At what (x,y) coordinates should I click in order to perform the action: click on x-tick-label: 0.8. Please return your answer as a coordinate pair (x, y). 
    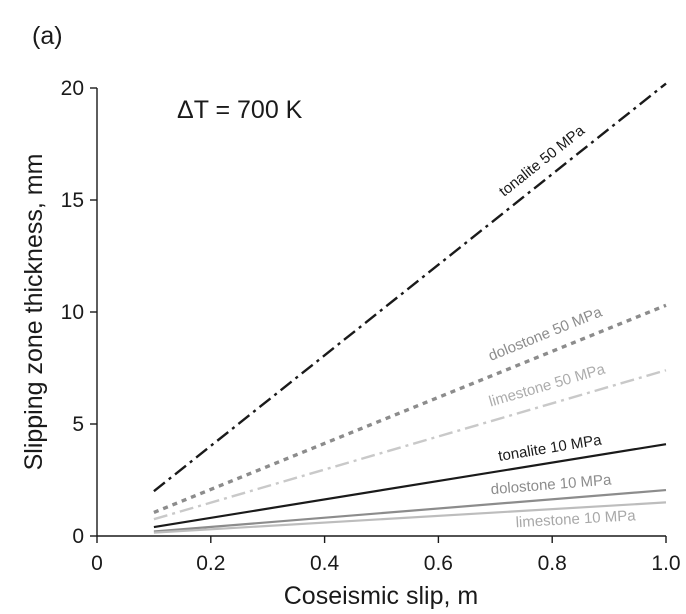
    Looking at the image, I should click on (552, 563).